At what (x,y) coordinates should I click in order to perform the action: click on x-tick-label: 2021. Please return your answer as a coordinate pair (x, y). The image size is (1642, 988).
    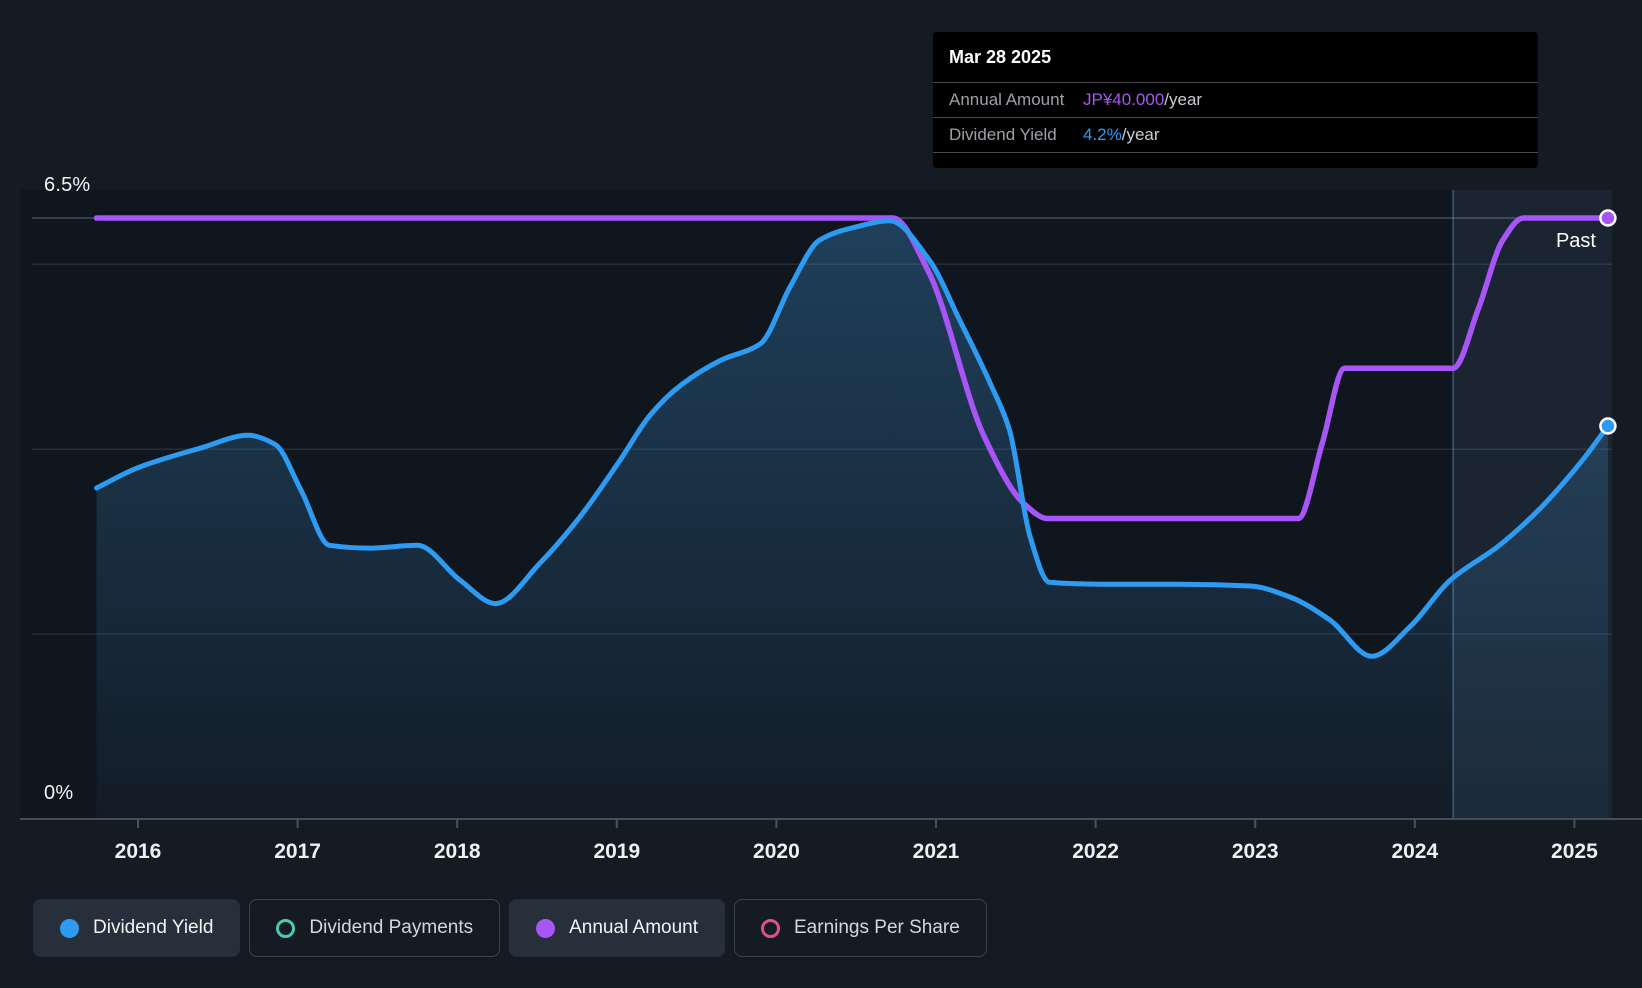
    Looking at the image, I should click on (936, 851).